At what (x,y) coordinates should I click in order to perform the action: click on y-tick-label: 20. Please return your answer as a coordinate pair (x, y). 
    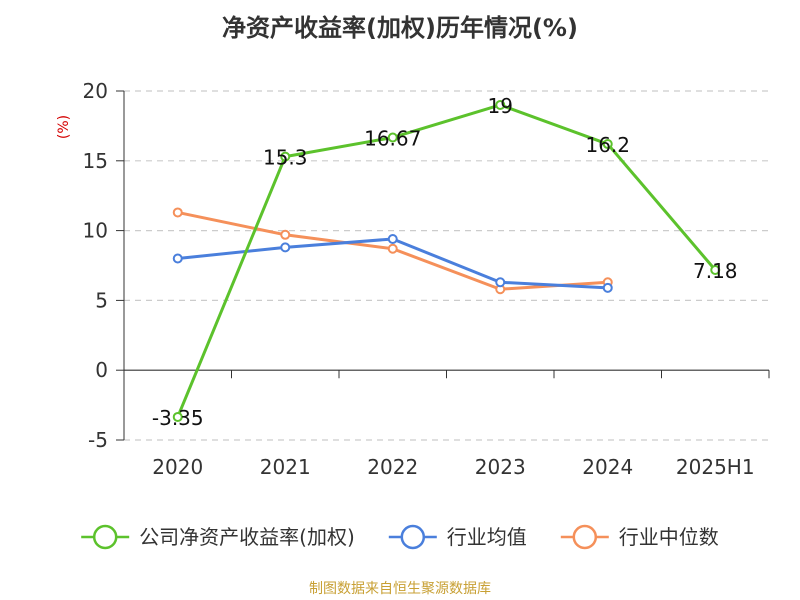
    Looking at the image, I should click on (95, 91).